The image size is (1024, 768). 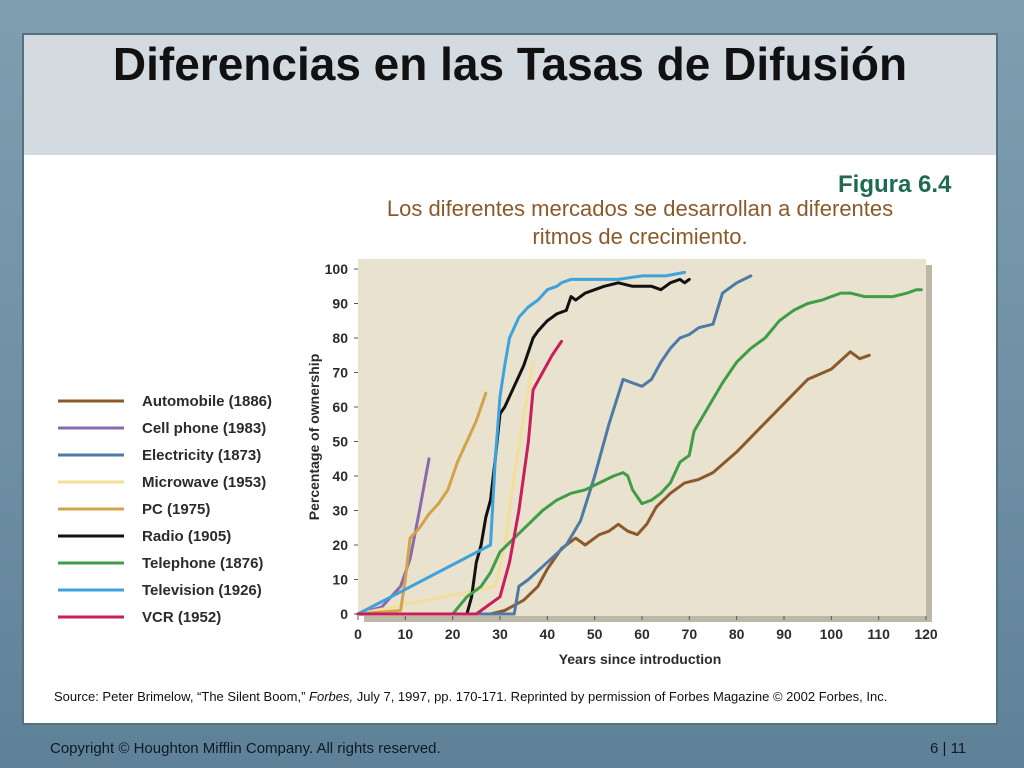 I want to click on y-tick-label: 80, so click(x=340, y=338).